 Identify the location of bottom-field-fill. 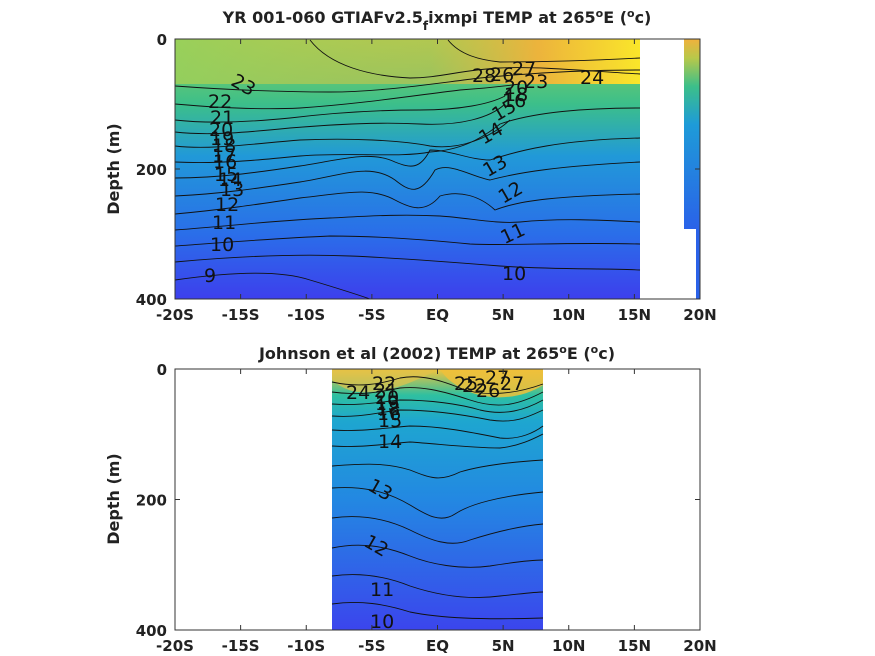
(437, 499).